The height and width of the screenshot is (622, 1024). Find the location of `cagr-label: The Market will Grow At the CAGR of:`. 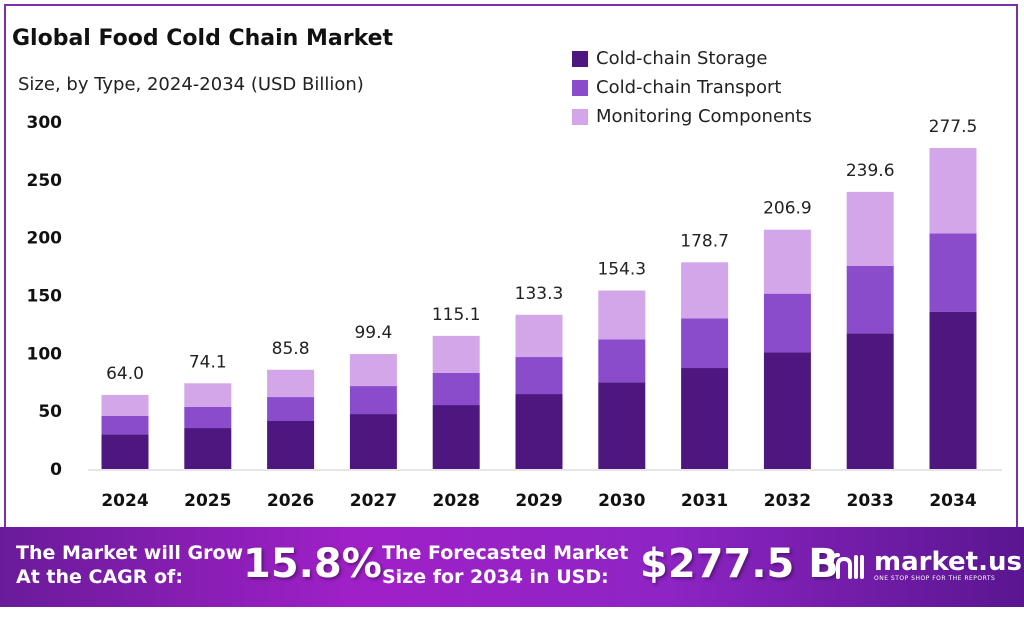

cagr-label: The Market will Grow At the CAGR of: is located at coordinates (129, 565).